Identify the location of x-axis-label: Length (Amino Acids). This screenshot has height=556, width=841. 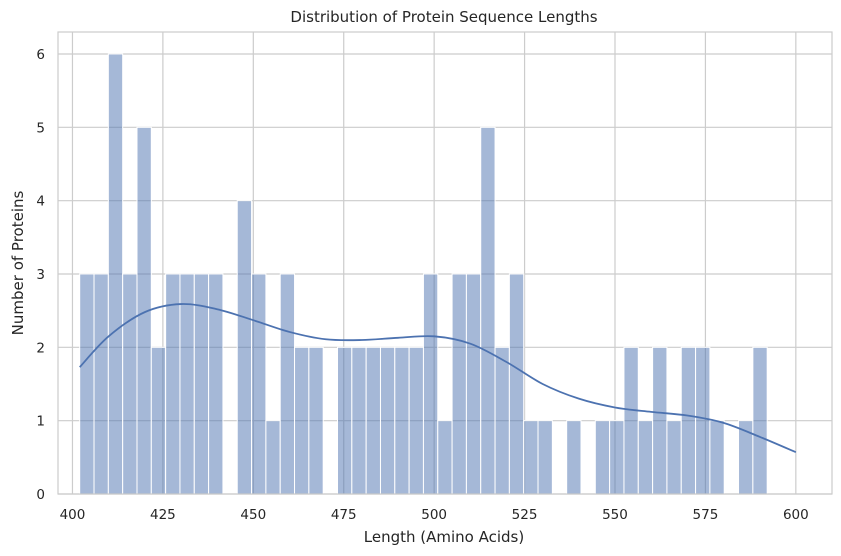
(444, 537).